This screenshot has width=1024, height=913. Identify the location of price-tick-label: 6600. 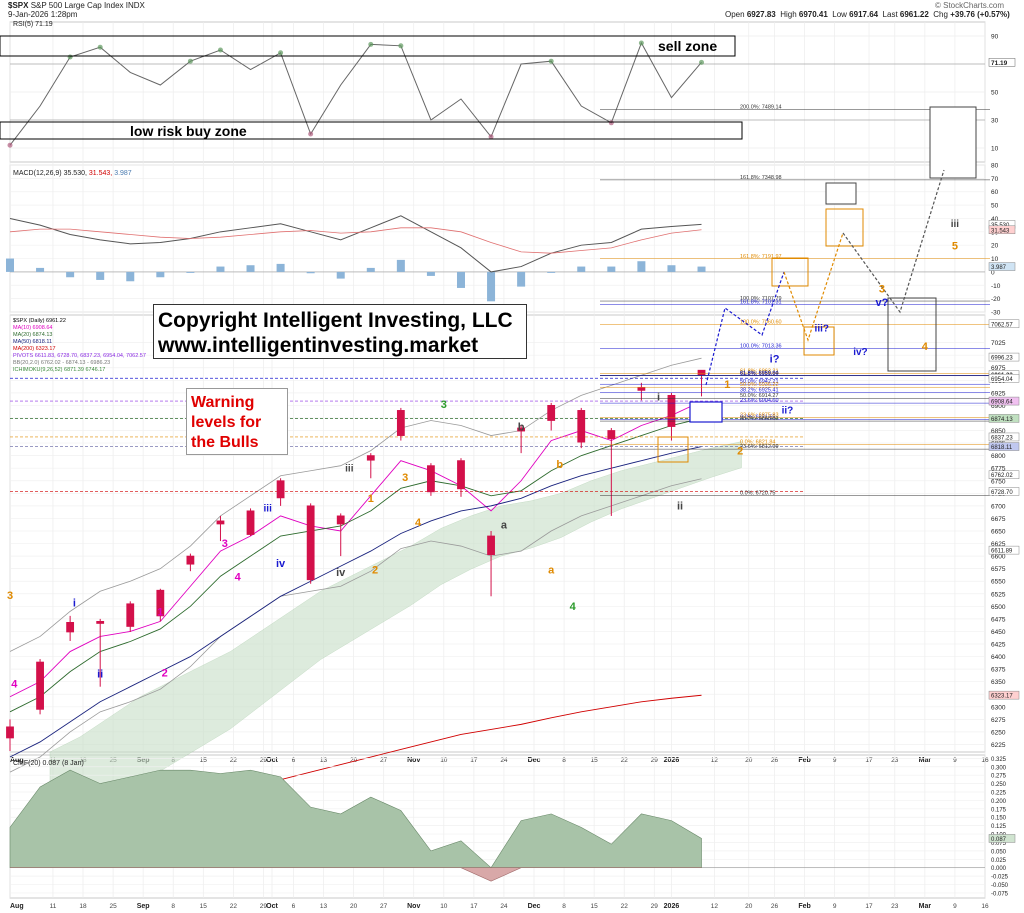
(998, 557).